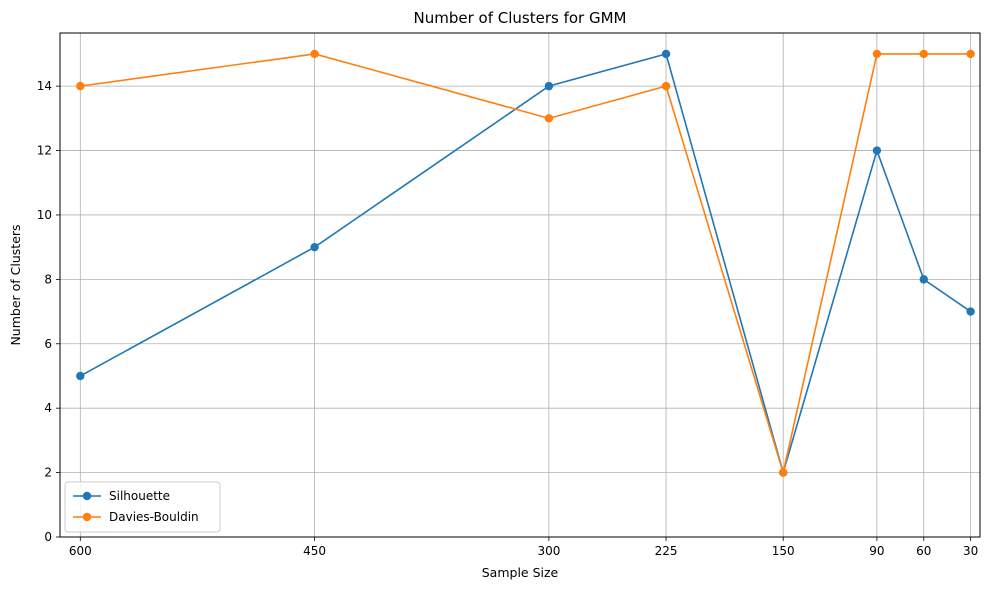  Describe the element at coordinates (44, 151) in the screenshot. I see `y-tick-label: 12` at that location.